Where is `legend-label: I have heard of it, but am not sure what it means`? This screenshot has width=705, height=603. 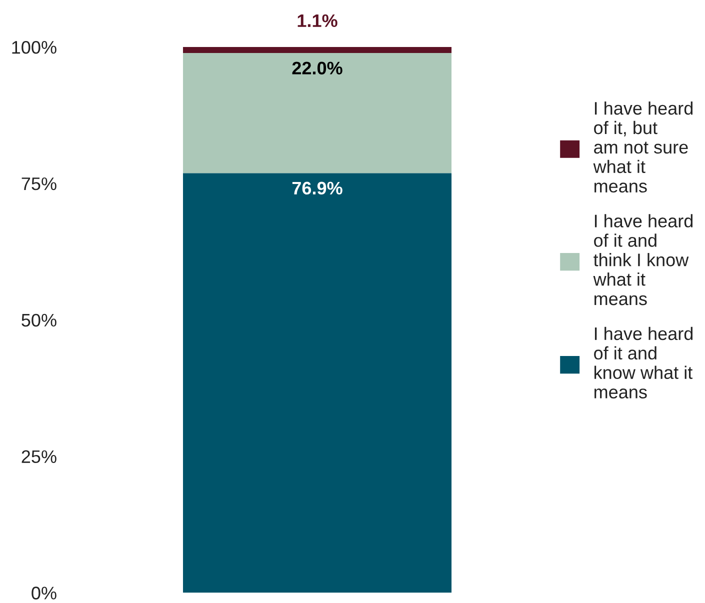 legend-label: I have heard of it, but am not sure what it means is located at coordinates (643, 147).